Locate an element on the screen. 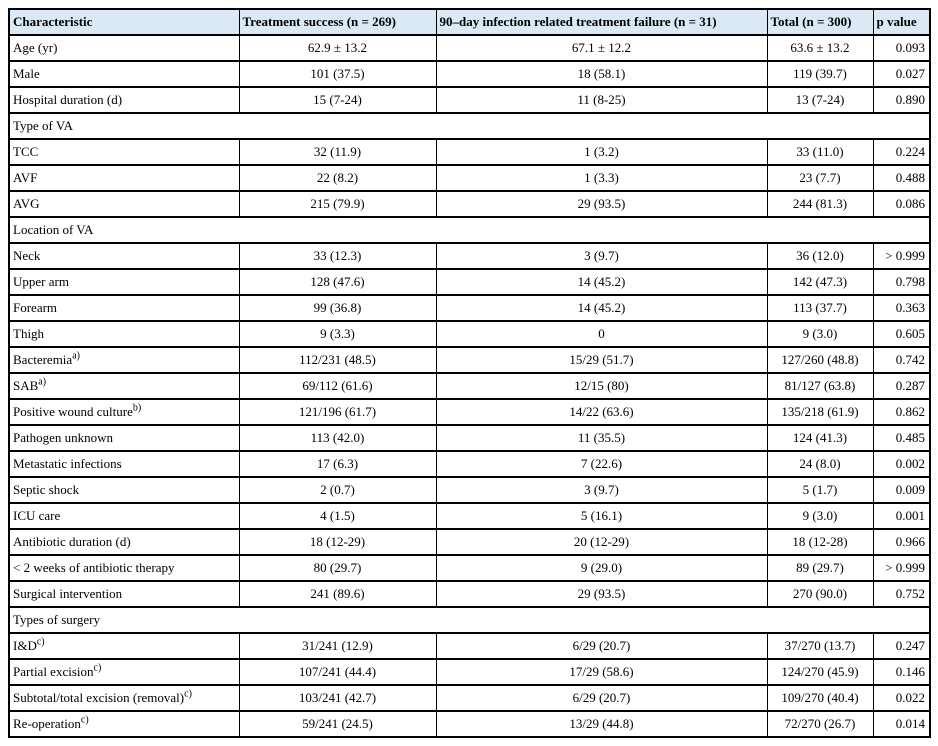 This screenshot has width=938, height=746. row-label: Antibiotic duration (d) is located at coordinates (72, 541).